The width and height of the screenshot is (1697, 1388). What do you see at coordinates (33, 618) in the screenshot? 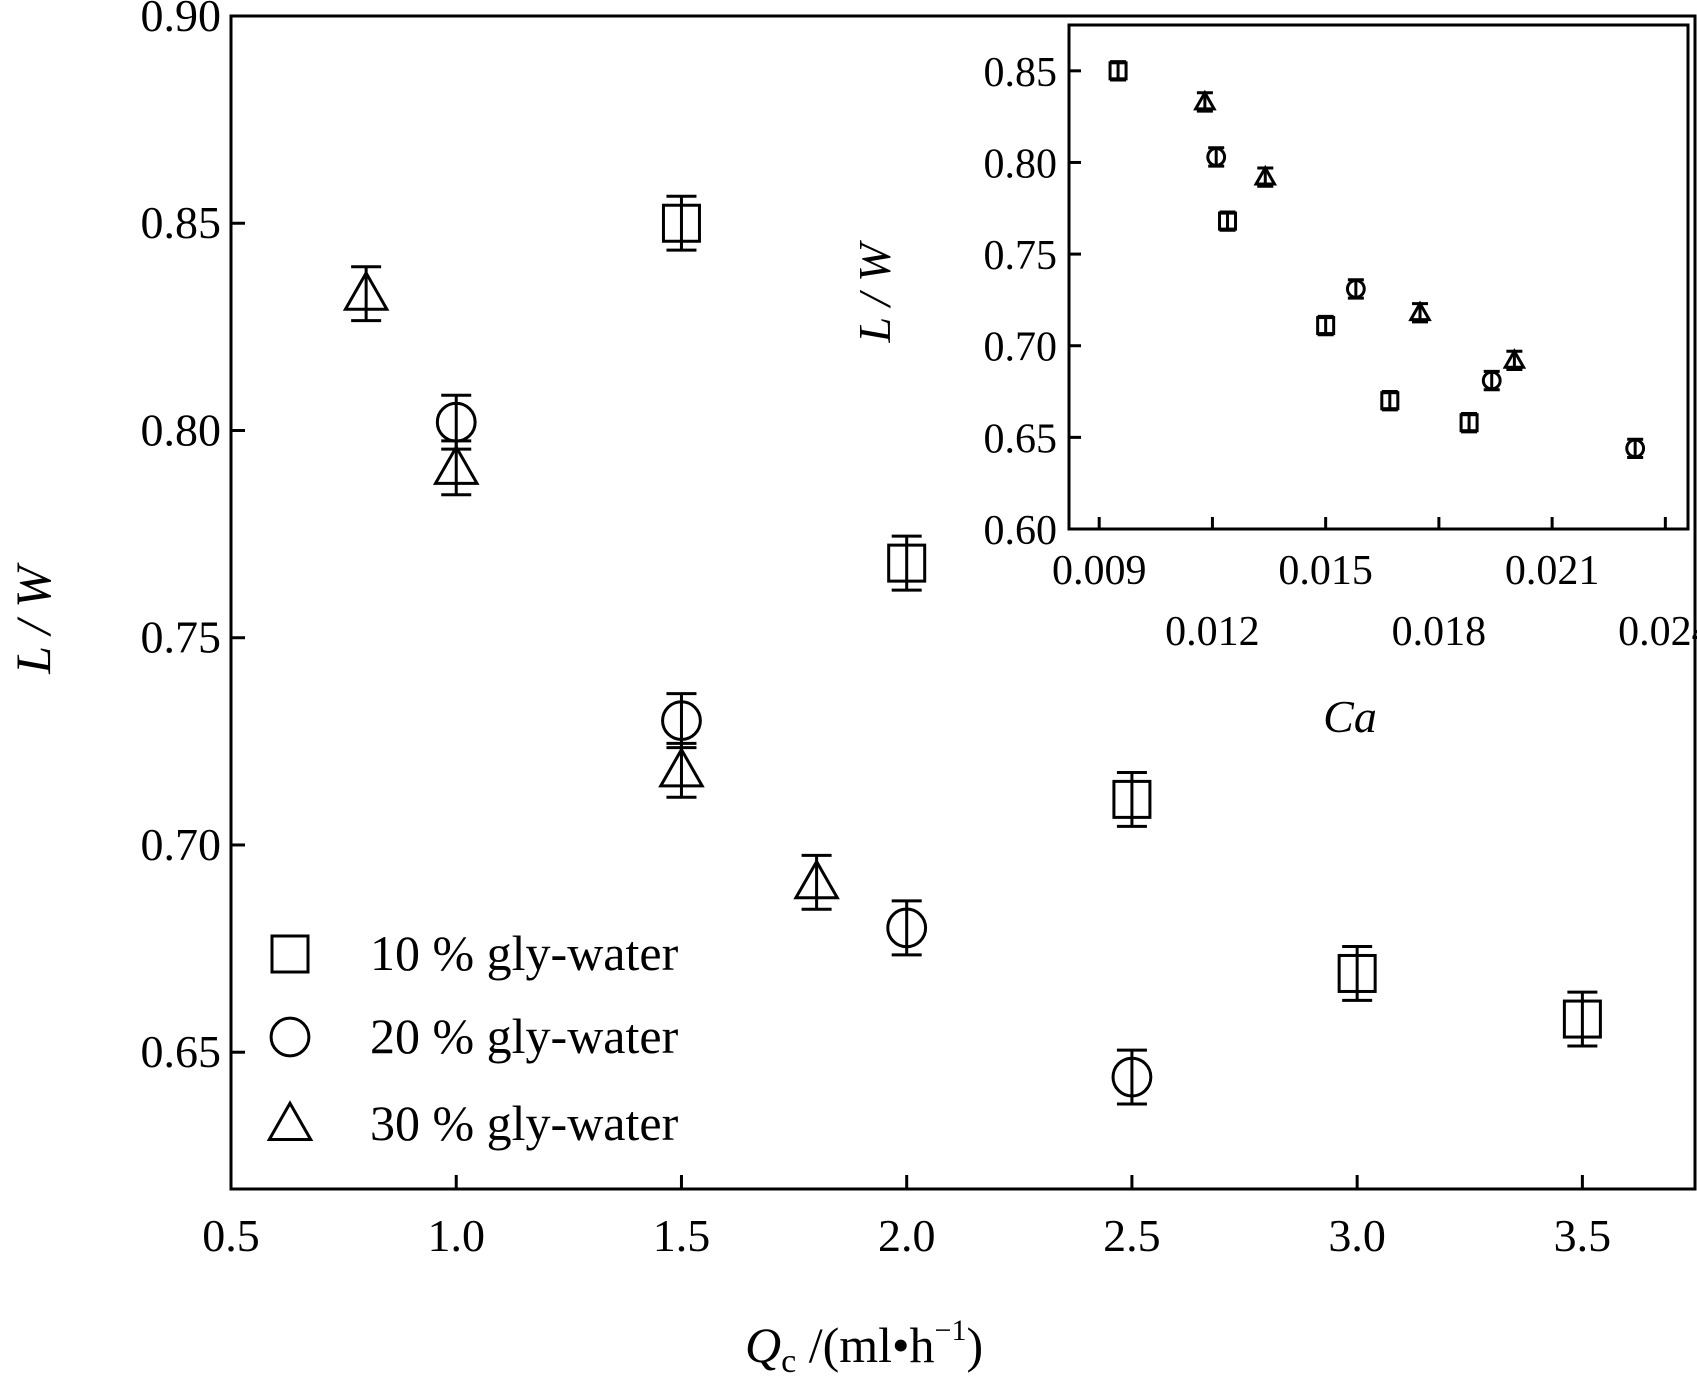
I see `main-y-axis-title: L / W` at bounding box center [33, 618].